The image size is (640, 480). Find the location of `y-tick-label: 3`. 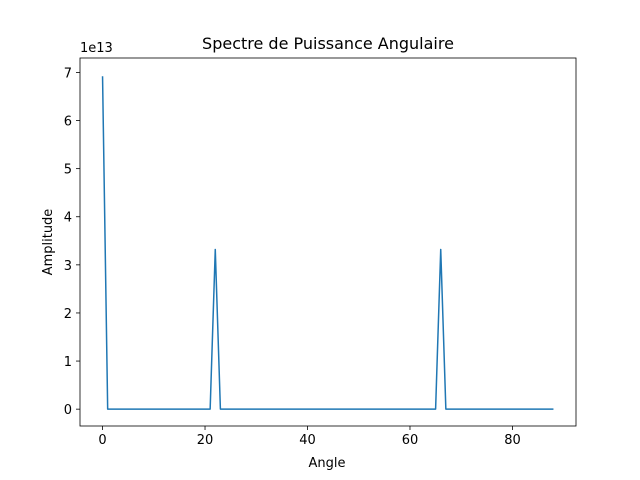

y-tick-label: 3 is located at coordinates (68, 266).